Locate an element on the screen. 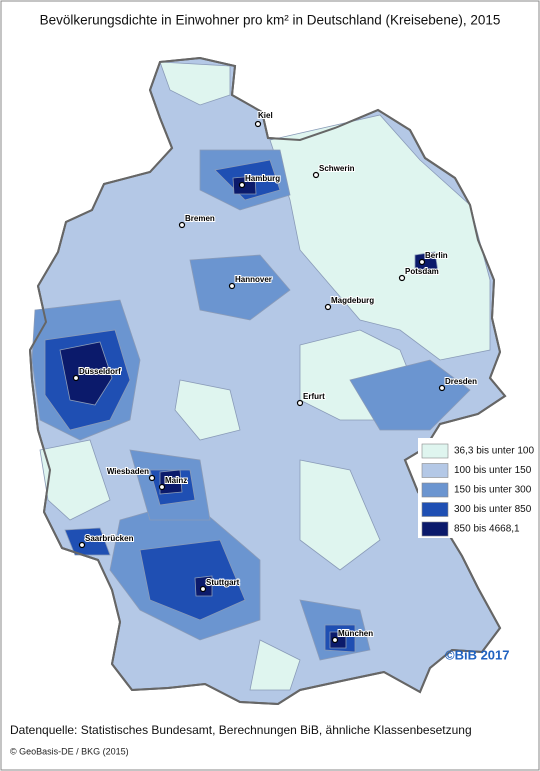  city-label: Schwerin is located at coordinates (337, 168).